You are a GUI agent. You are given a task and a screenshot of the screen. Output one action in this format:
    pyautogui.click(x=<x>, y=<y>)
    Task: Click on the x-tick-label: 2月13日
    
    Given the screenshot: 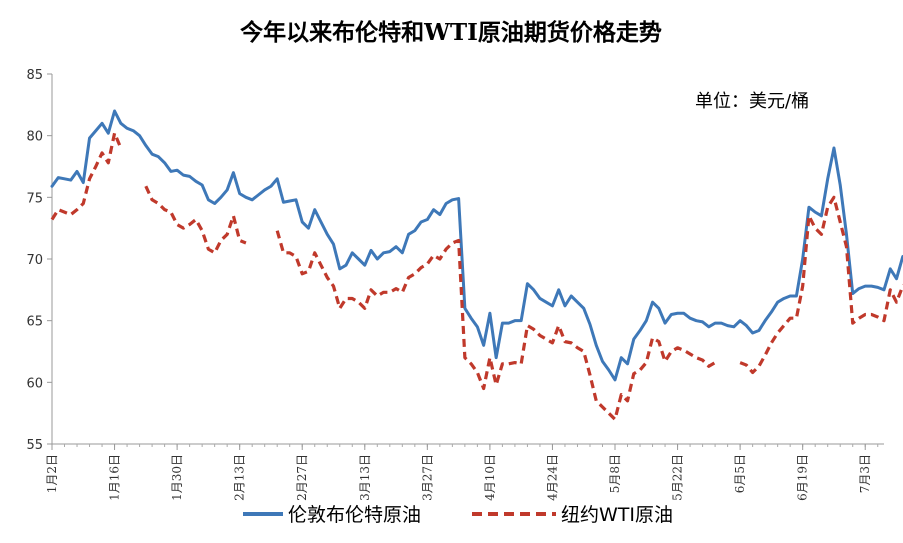 What is the action you would take?
    pyautogui.click(x=240, y=477)
    